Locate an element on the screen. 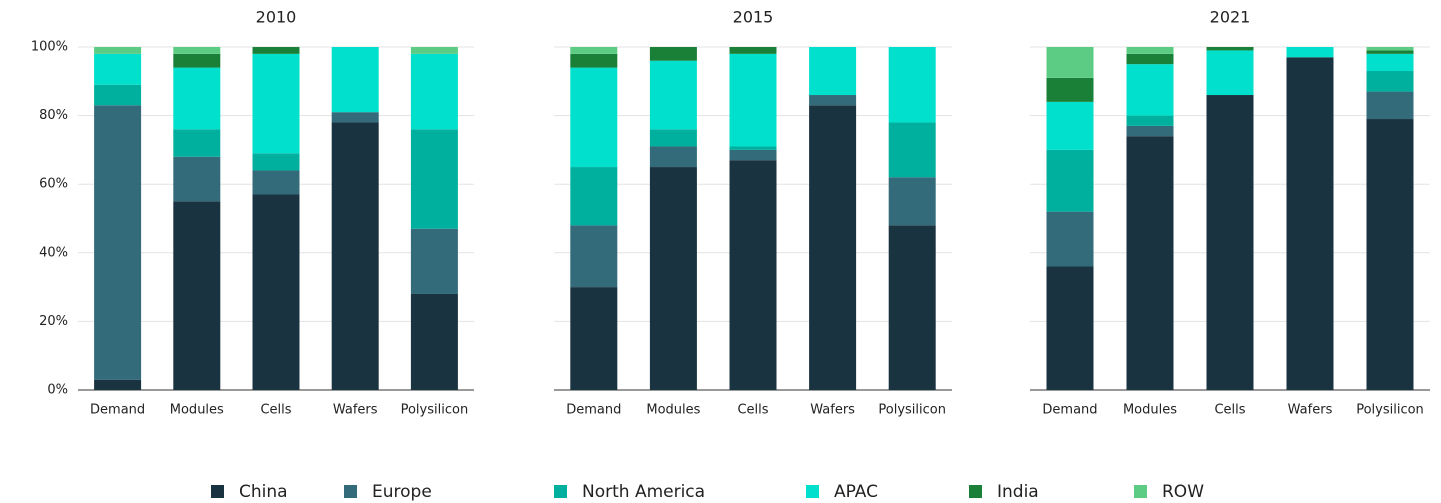  y-tick-label: 0% is located at coordinates (57, 390).